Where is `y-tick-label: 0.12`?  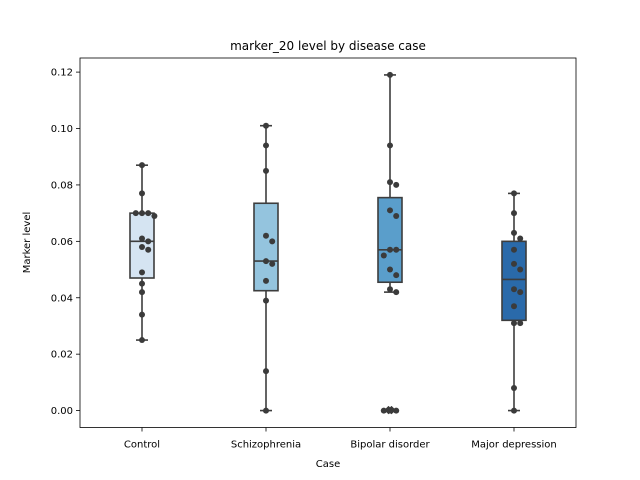 y-tick-label: 0.12 is located at coordinates (62, 73).